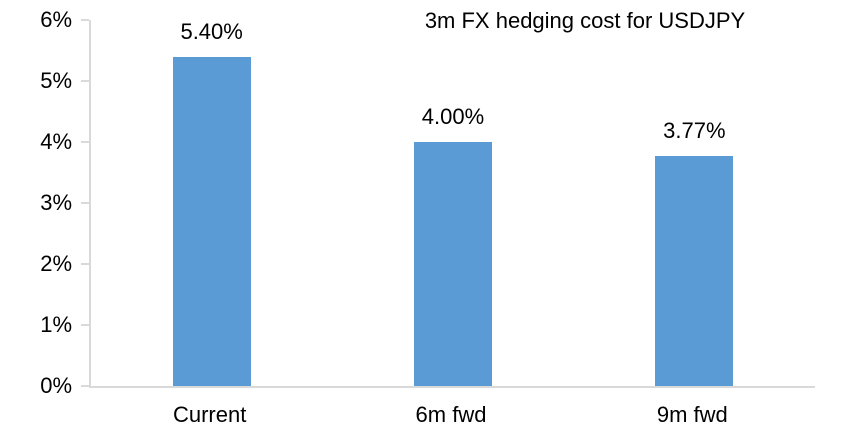 The width and height of the screenshot is (852, 441). What do you see at coordinates (56, 80) in the screenshot?
I see `y-axis-tick-label: 5%` at bounding box center [56, 80].